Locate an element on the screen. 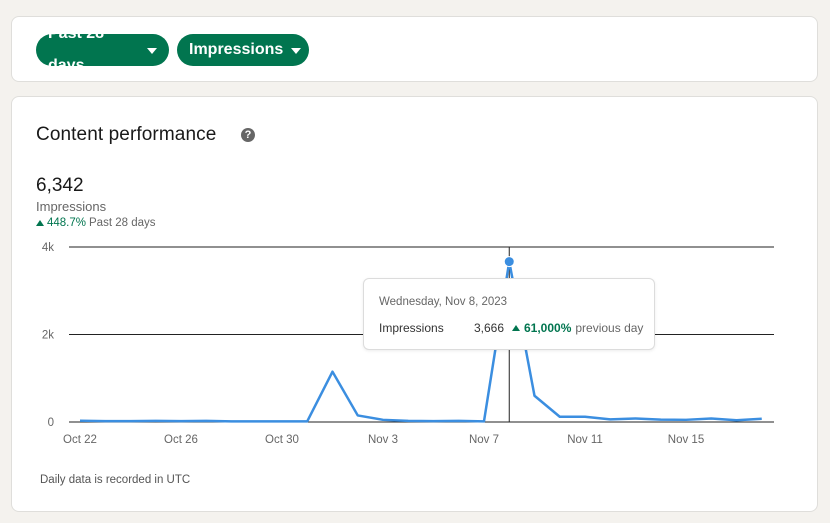  panel-title: Content performance is located at coordinates (126, 134).